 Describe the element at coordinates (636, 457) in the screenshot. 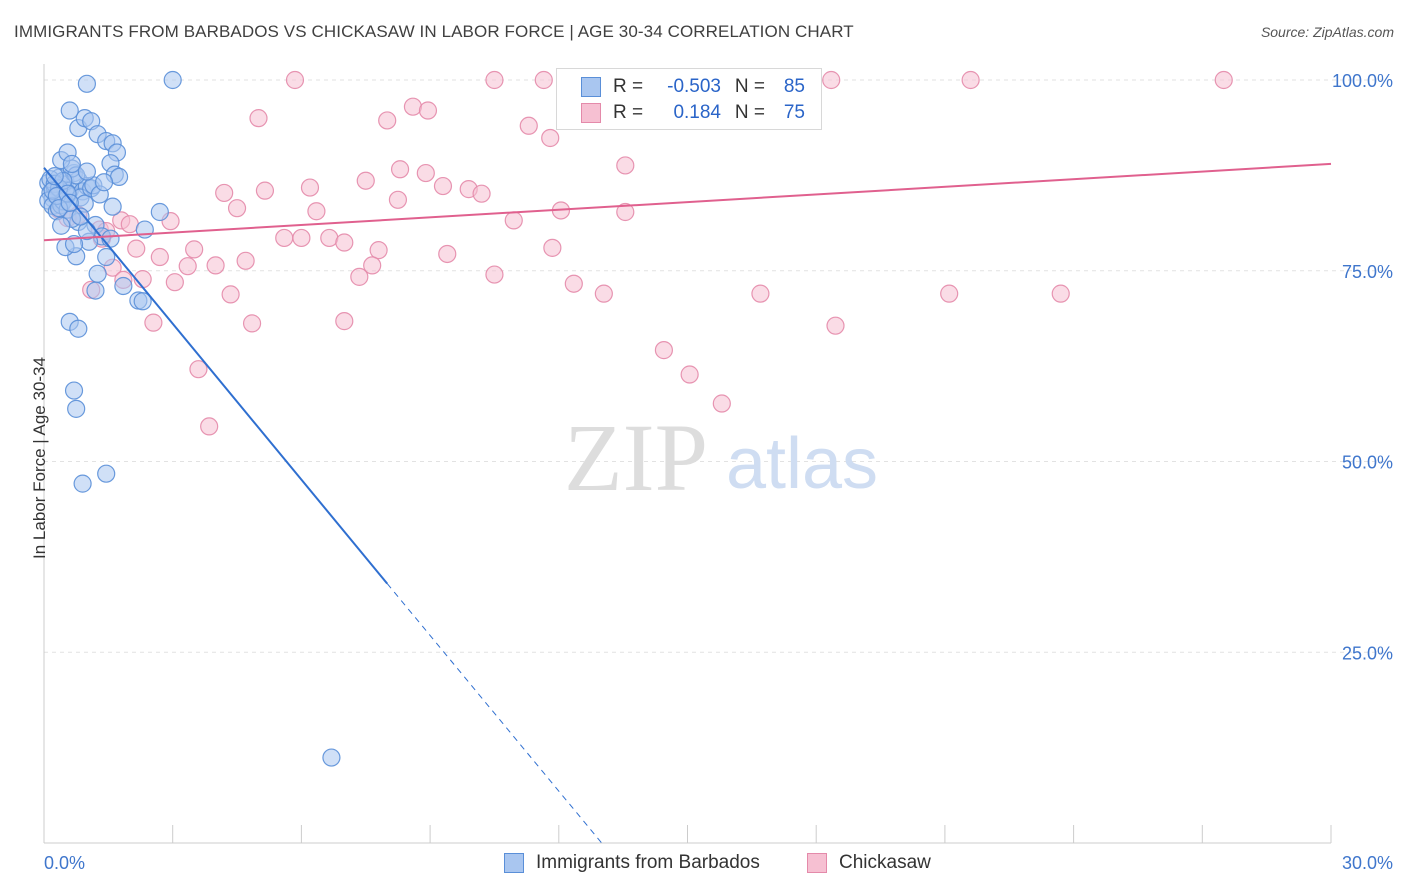

I see `watermark-zip: ZIP` at that location.